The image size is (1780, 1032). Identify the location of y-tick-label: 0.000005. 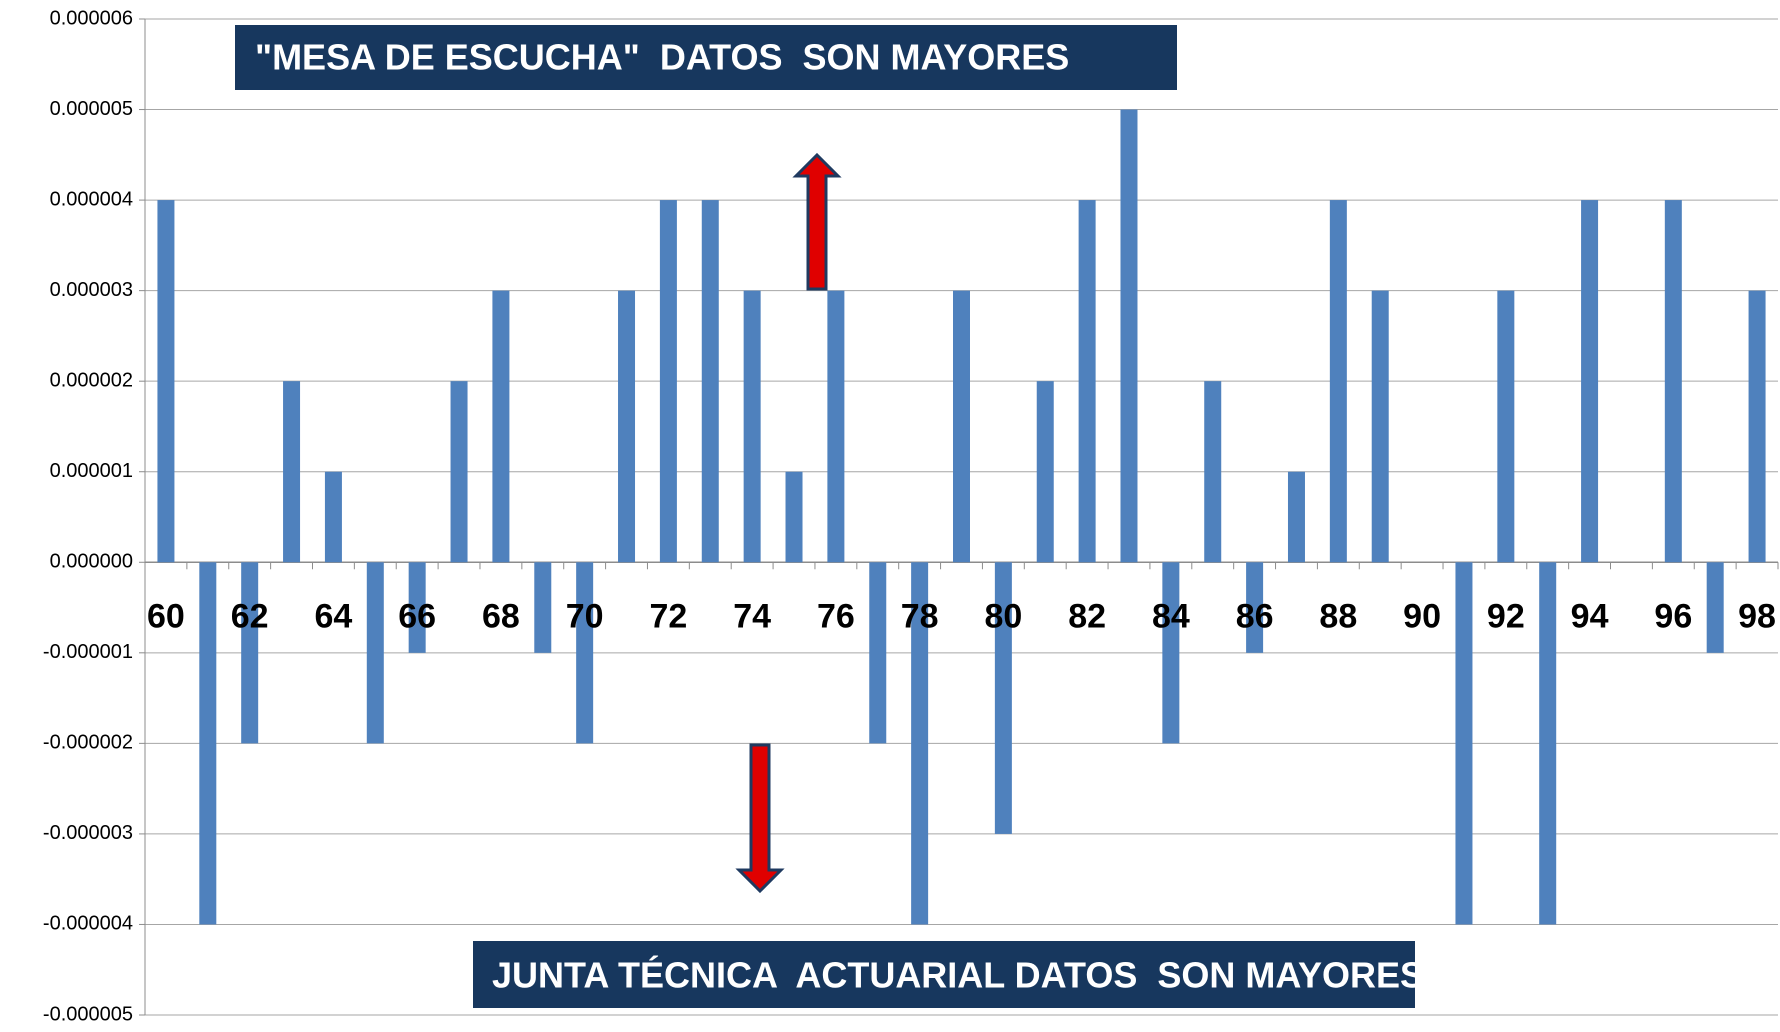
(91, 109).